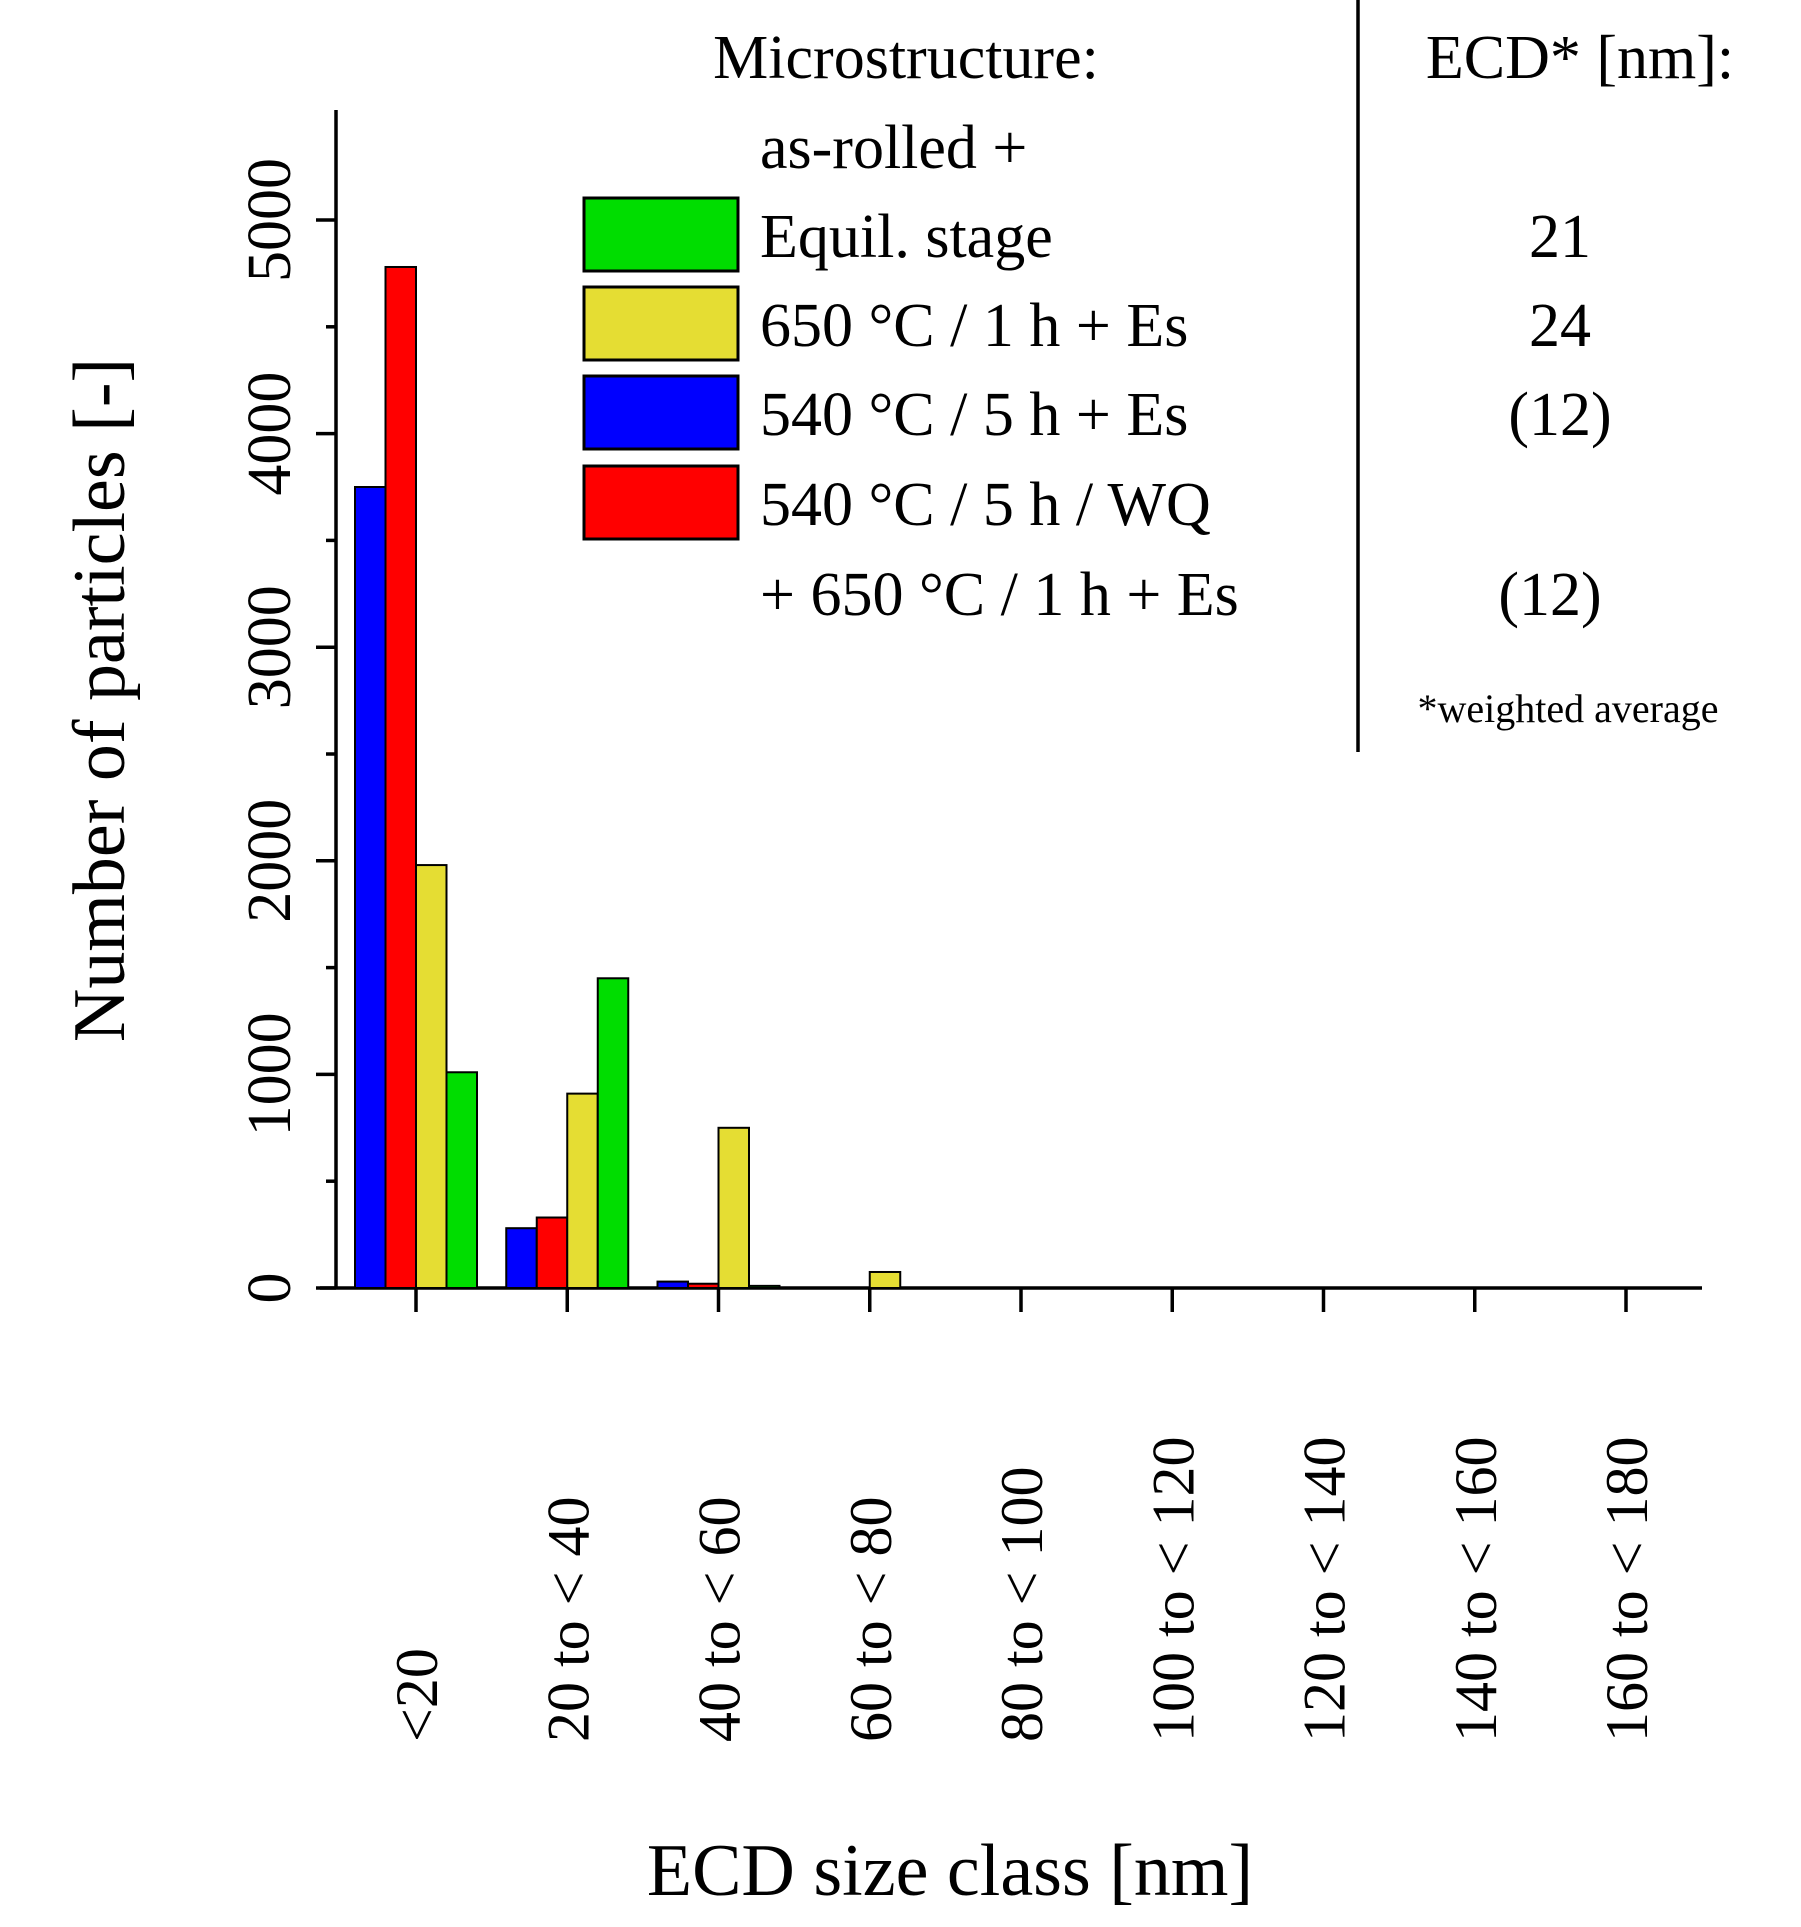 This screenshot has width=1801, height=1927. What do you see at coordinates (270, 1288) in the screenshot?
I see `y-tick-label: 0` at bounding box center [270, 1288].